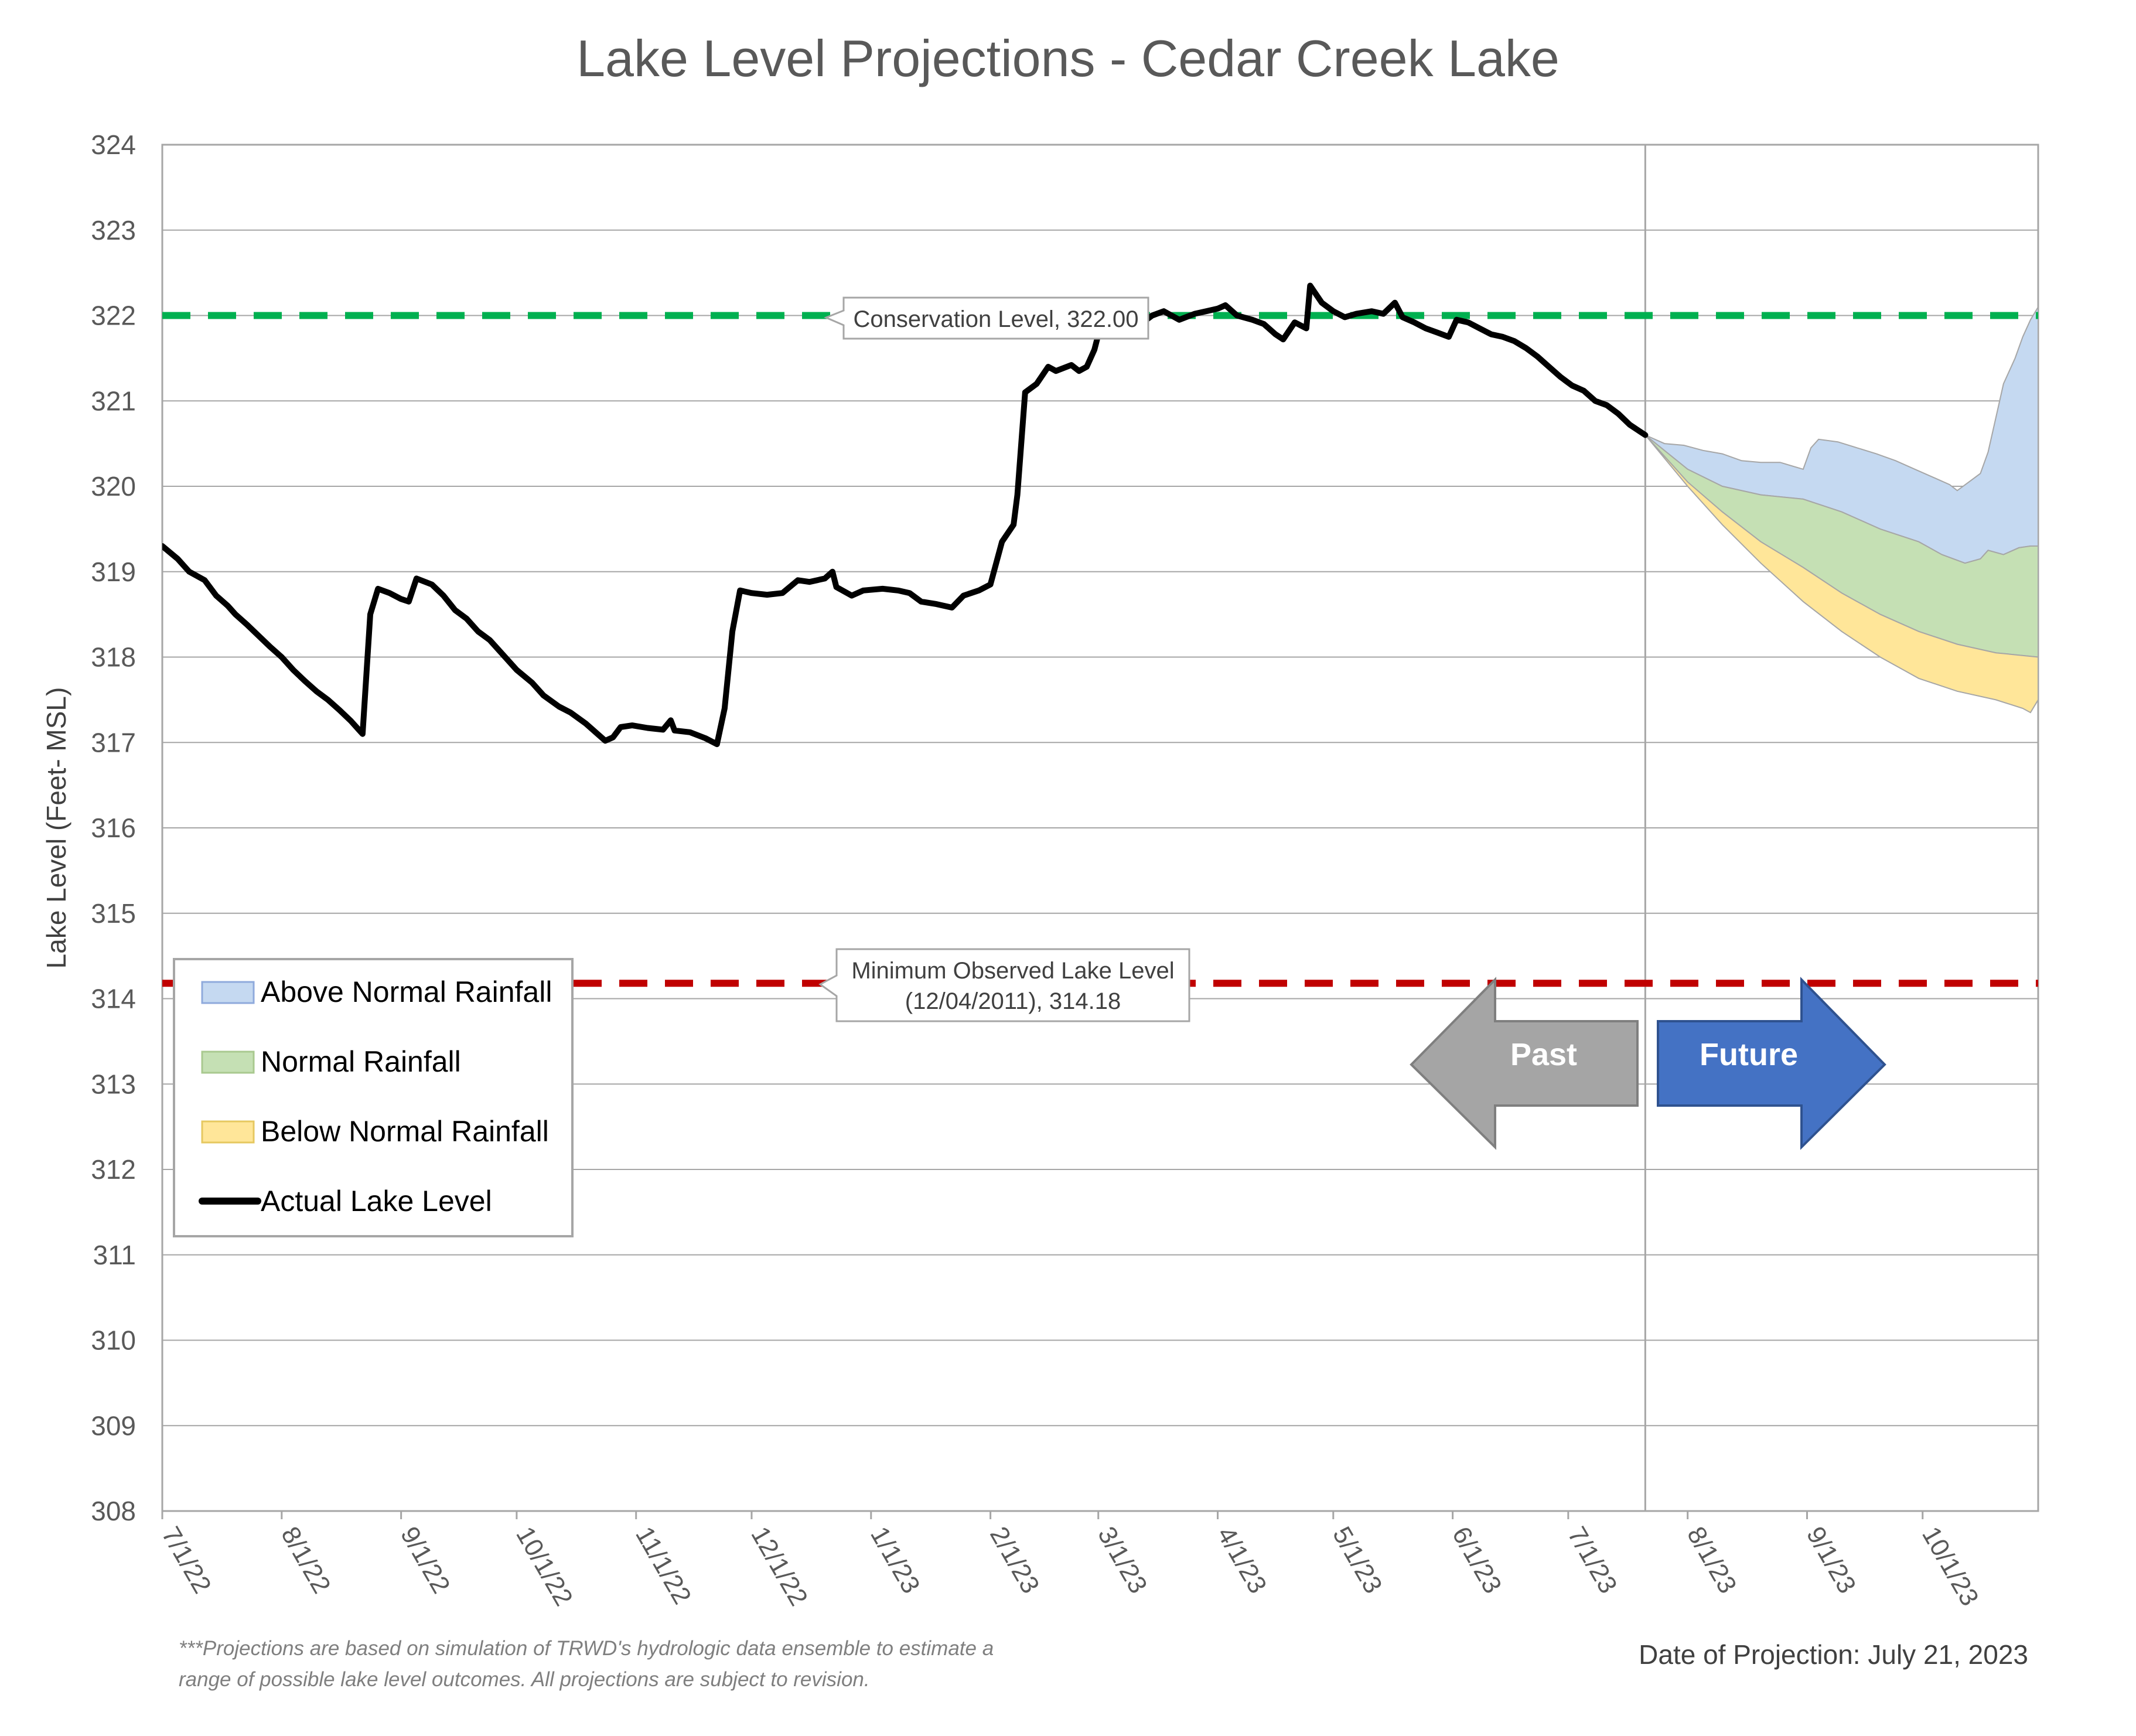 This screenshot has width=2136, height=1736. What do you see at coordinates (426, 1560) in the screenshot?
I see `x-tick-label: 9/1/22` at bounding box center [426, 1560].